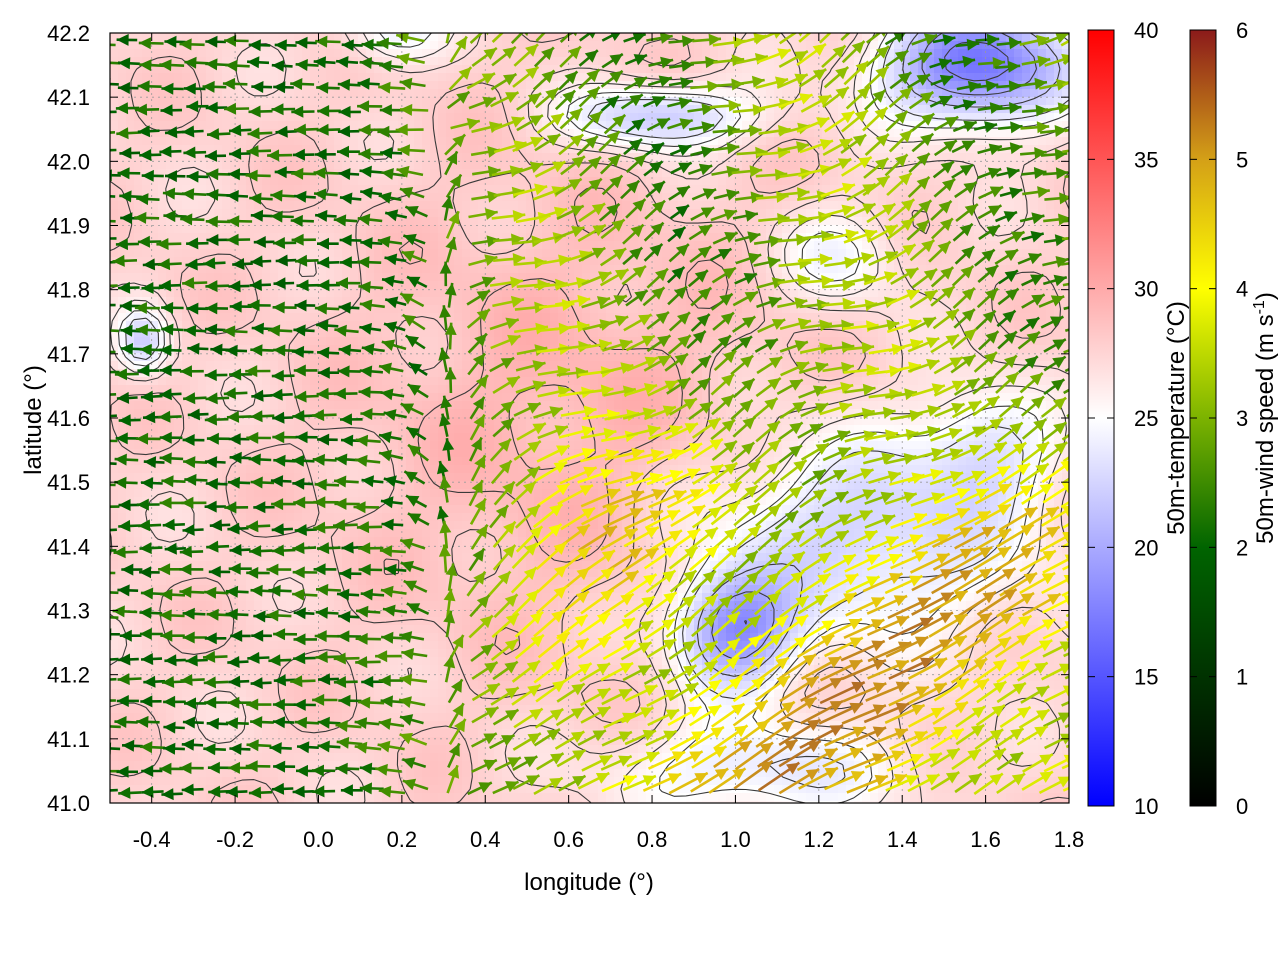 The image size is (1280, 960). I want to click on y-tick-label: 41.5, so click(68, 482).